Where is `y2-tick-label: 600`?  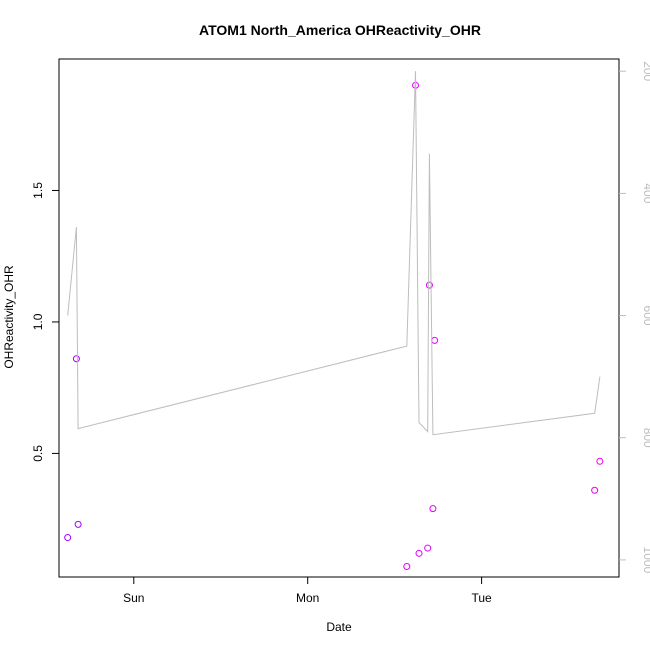
y2-tick-label: 600 is located at coordinates (645, 316).